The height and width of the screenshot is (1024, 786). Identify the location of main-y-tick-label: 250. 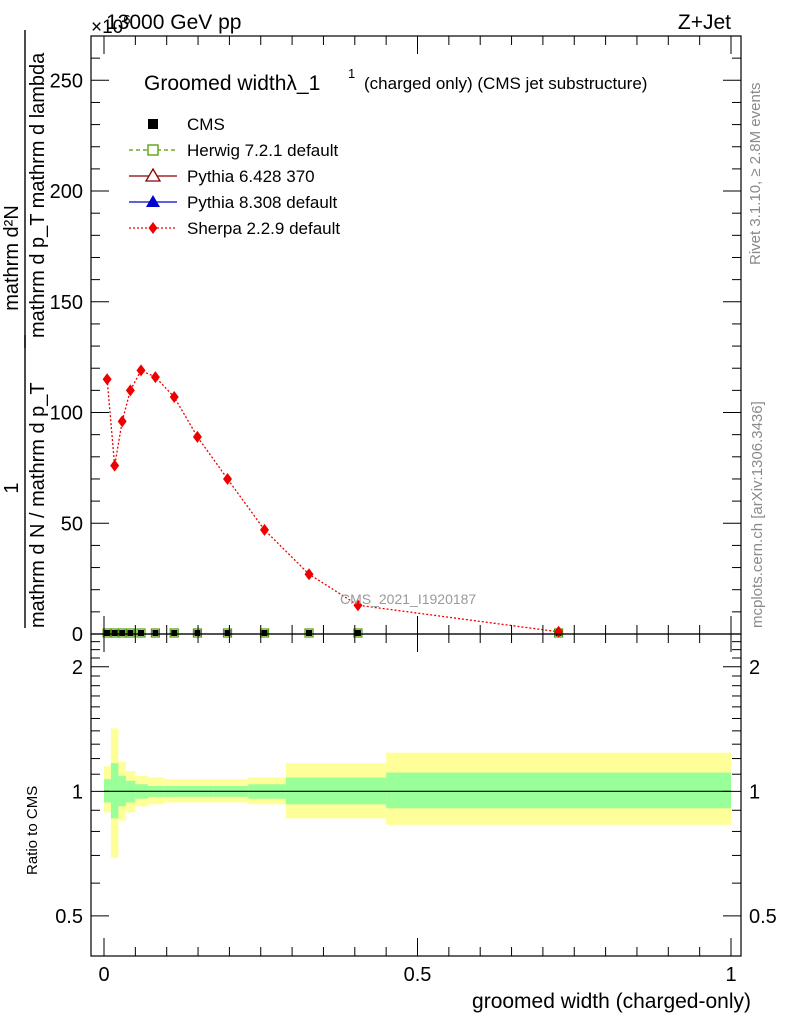
(66, 81).